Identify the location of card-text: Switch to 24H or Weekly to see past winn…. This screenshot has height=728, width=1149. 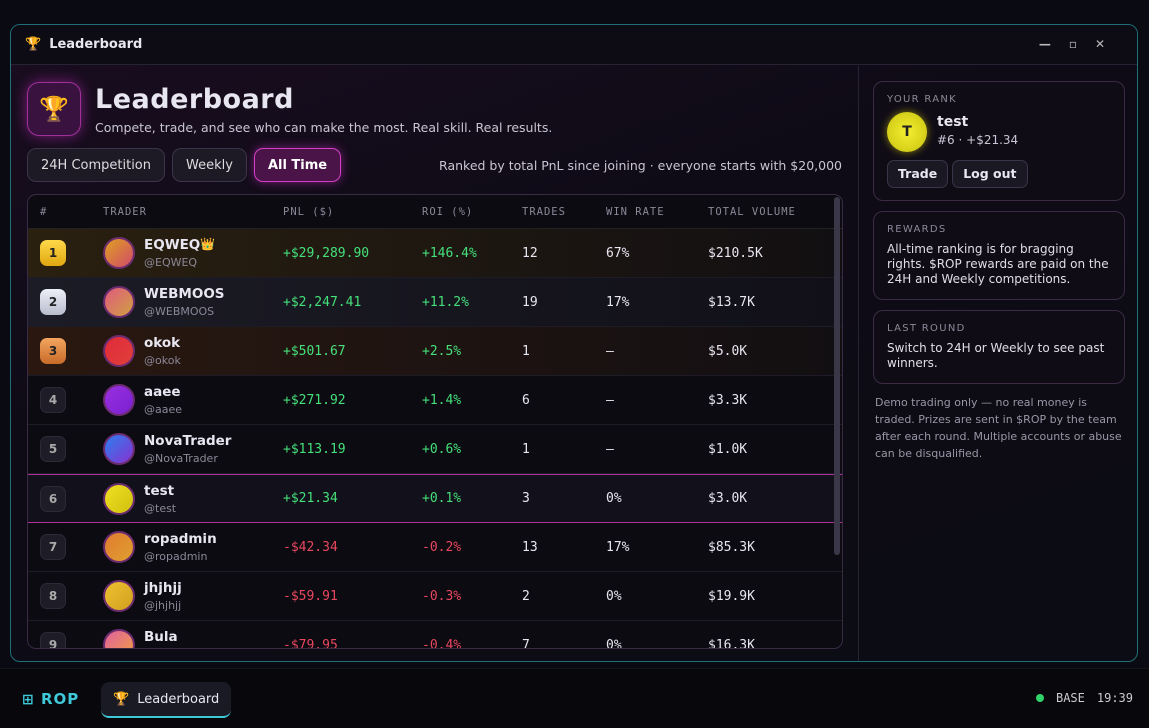
(996, 355).